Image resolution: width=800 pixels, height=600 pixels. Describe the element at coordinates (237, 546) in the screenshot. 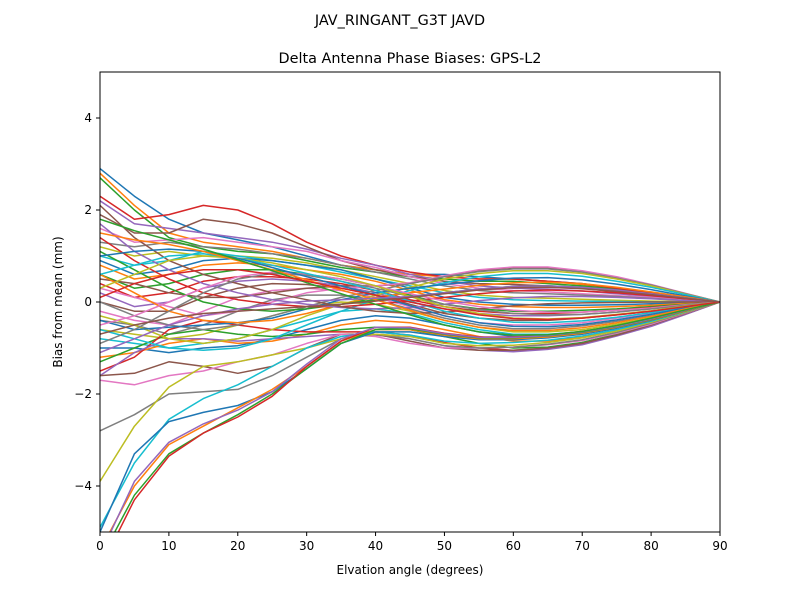

I see `x-tick-label: 20` at that location.